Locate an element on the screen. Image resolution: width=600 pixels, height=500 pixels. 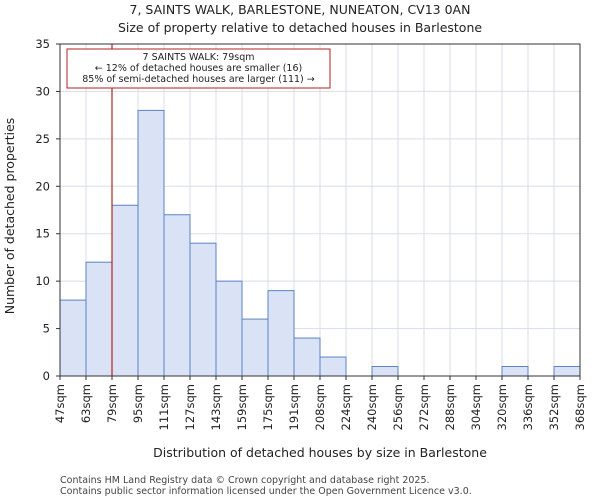
x-tick-label-12: 240sqm is located at coordinates (372, 407).